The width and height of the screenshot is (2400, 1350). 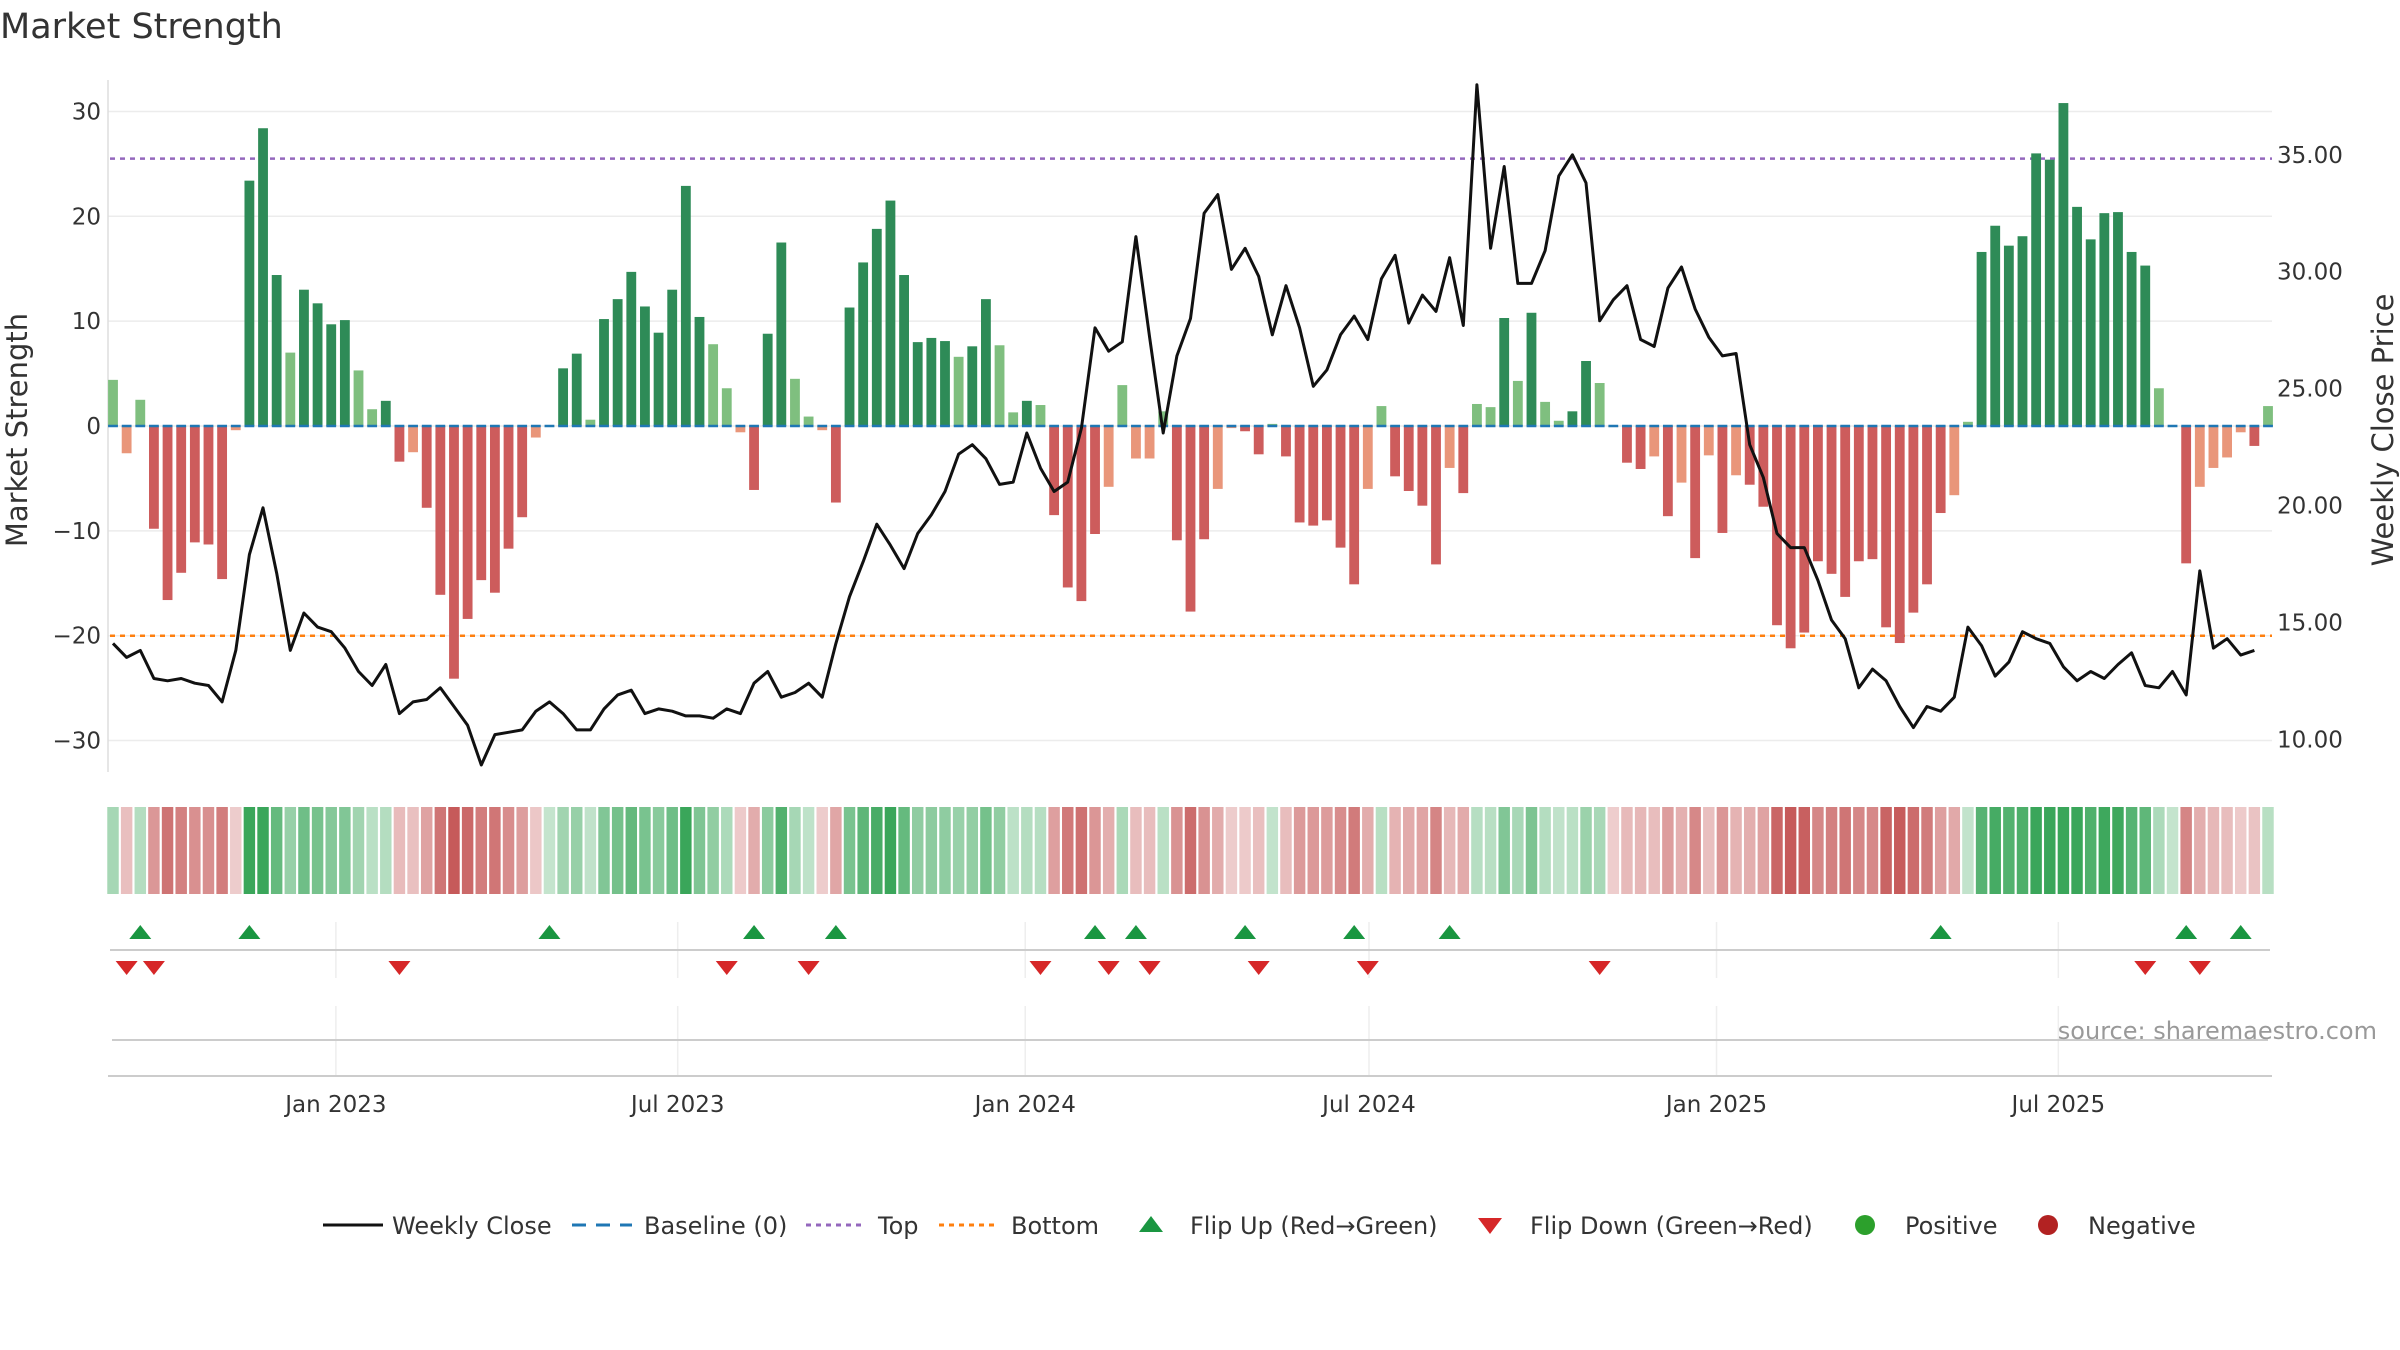 What do you see at coordinates (334, 1105) in the screenshot?
I see `date-tick-label: Jan 2023` at bounding box center [334, 1105].